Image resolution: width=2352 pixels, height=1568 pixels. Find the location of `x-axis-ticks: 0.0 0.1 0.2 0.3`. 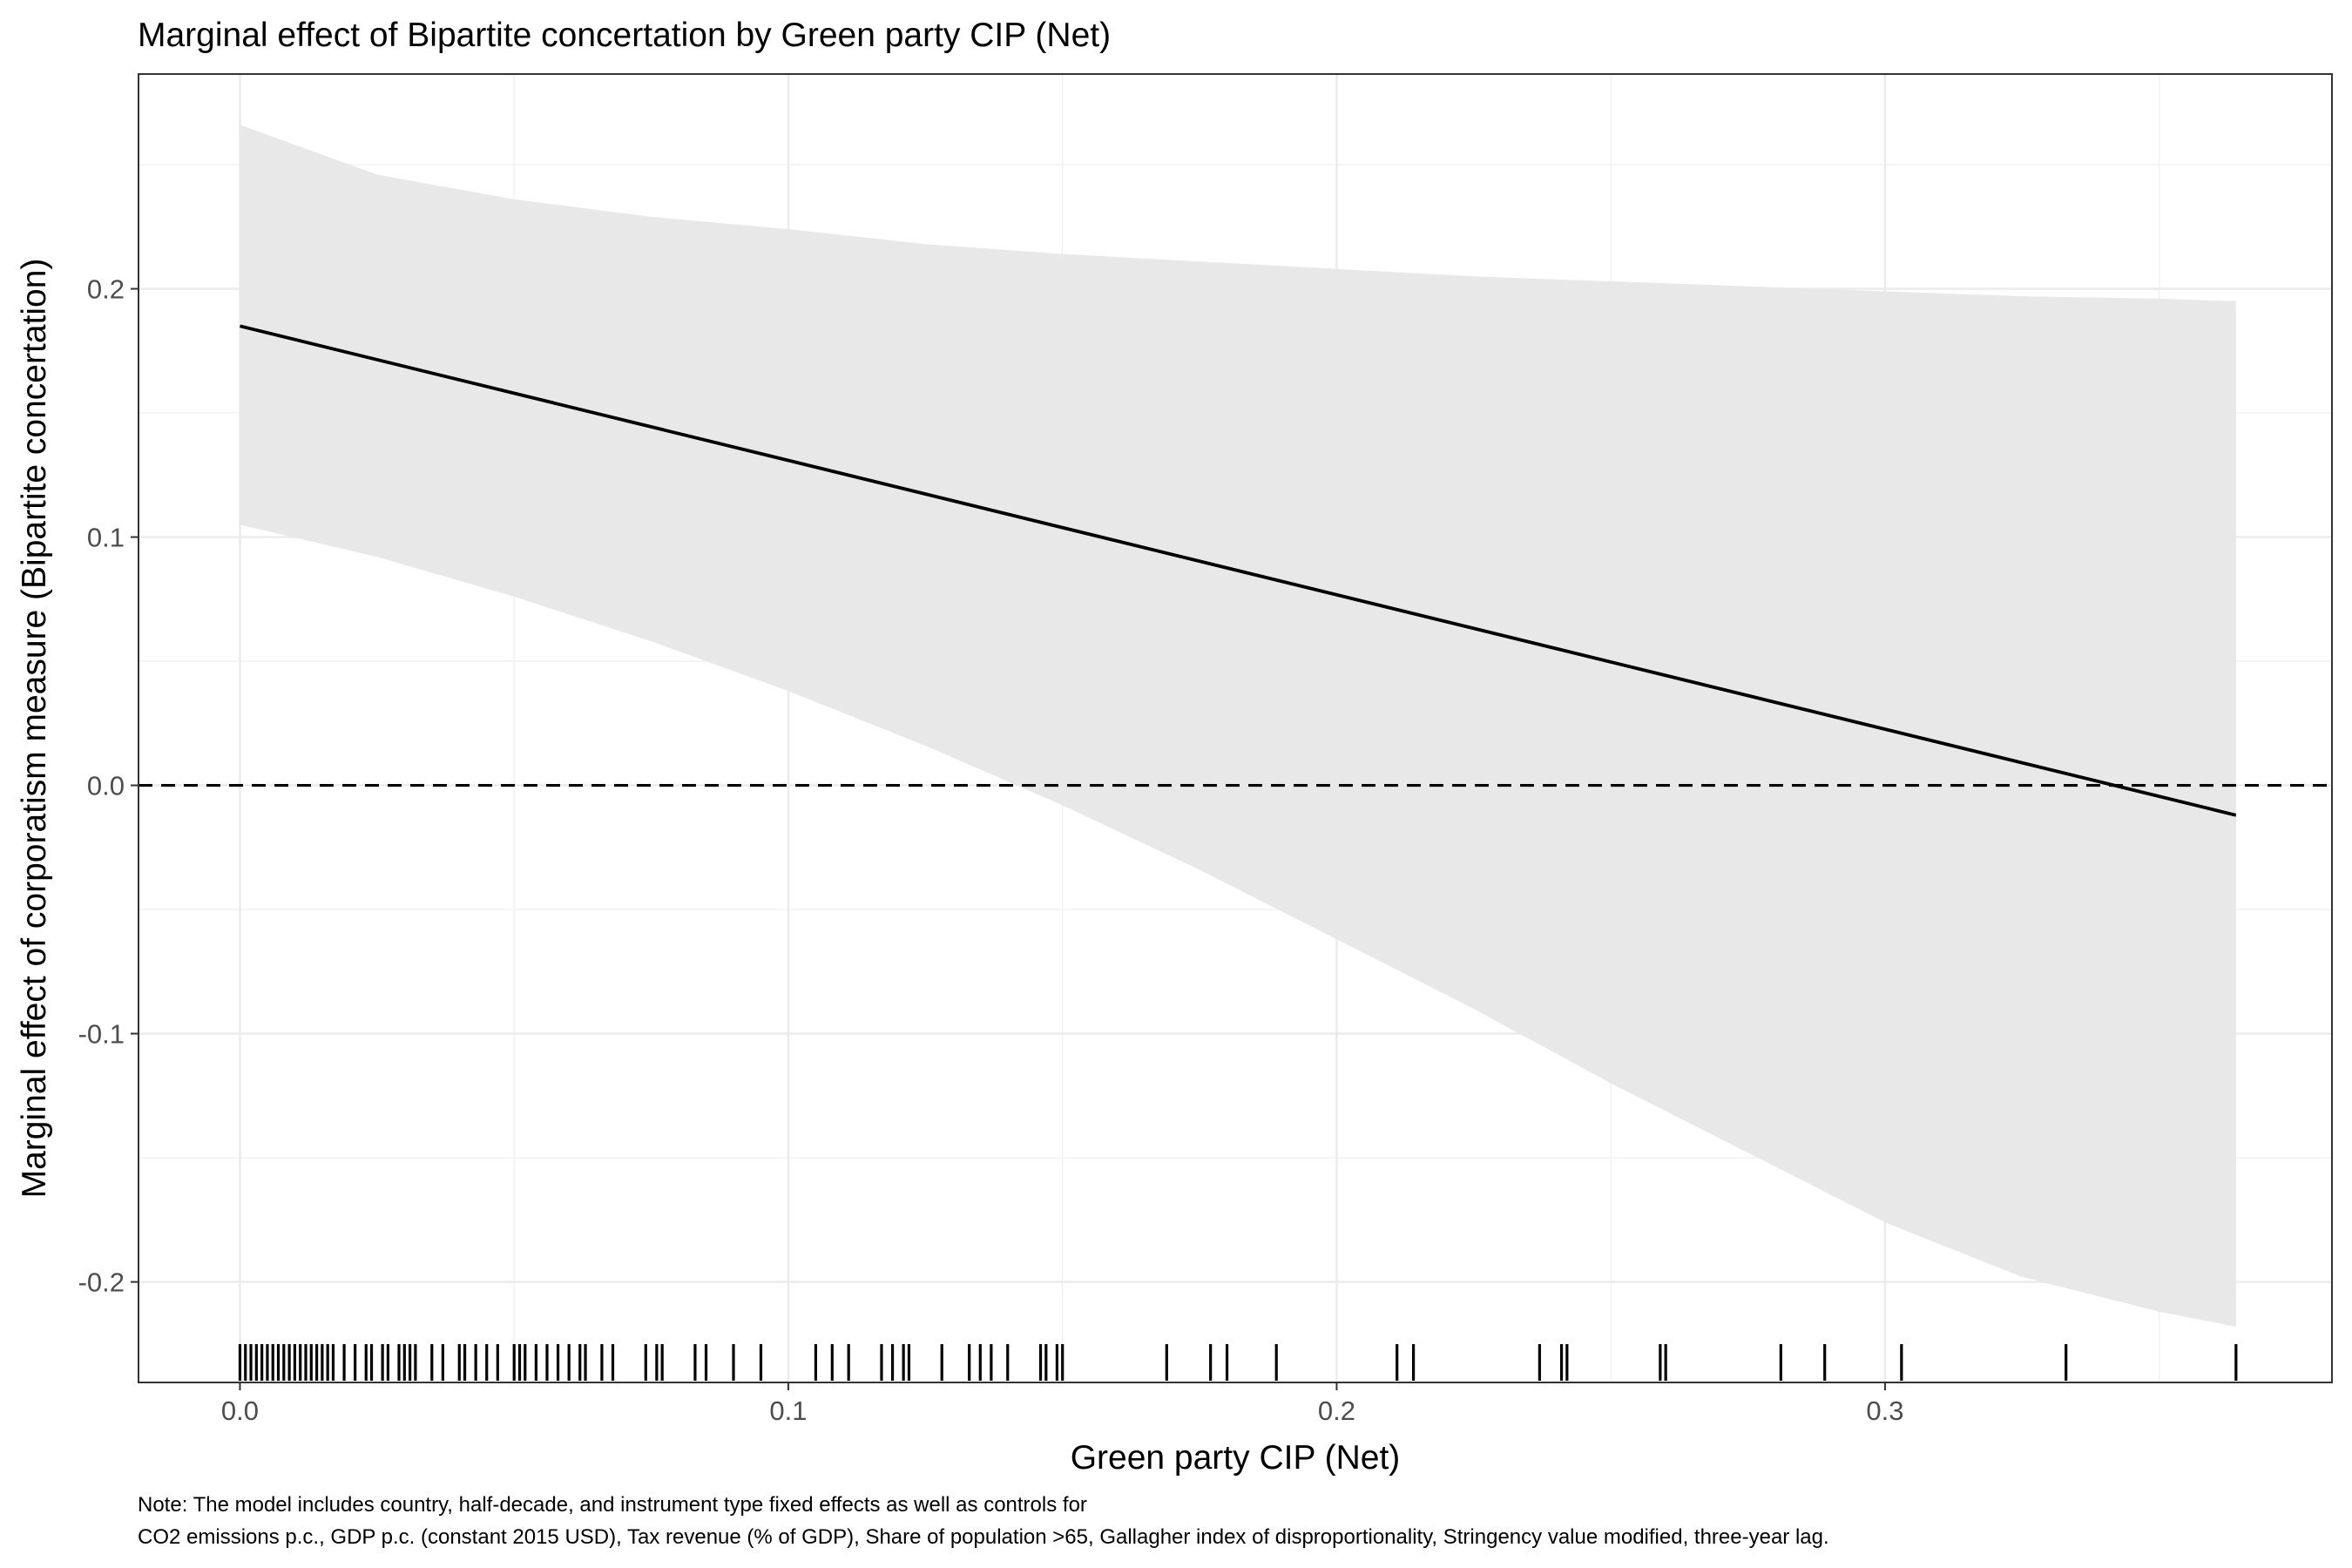

x-axis-ticks: 0.0 0.1 0.2 0.3 is located at coordinates (1063, 1404).